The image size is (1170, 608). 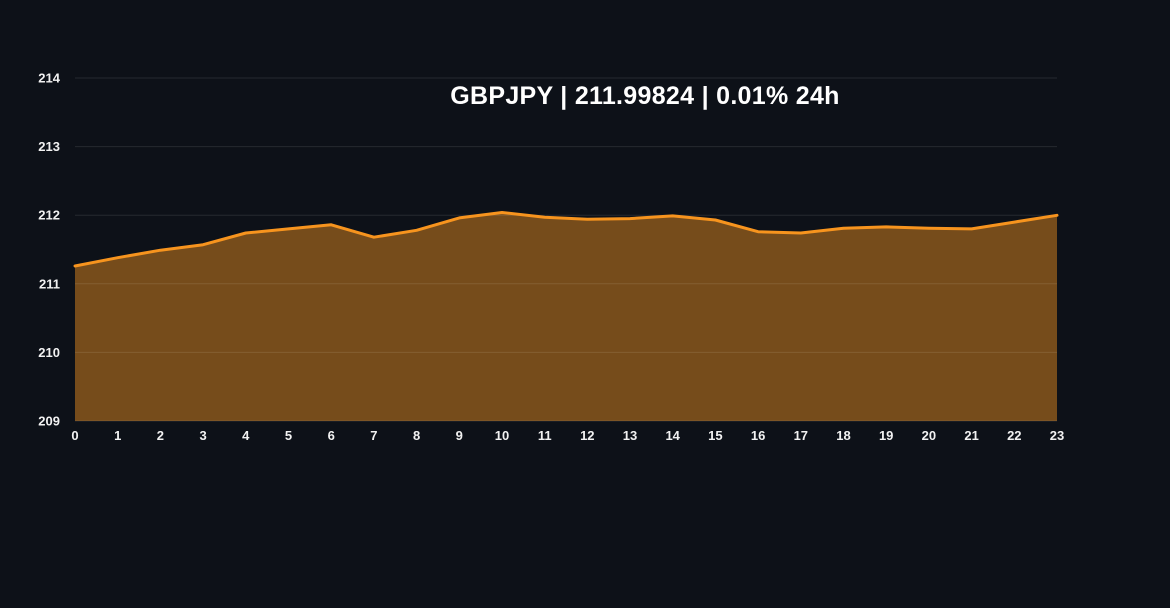 I want to click on x-tick-label: 19, so click(x=886, y=435).